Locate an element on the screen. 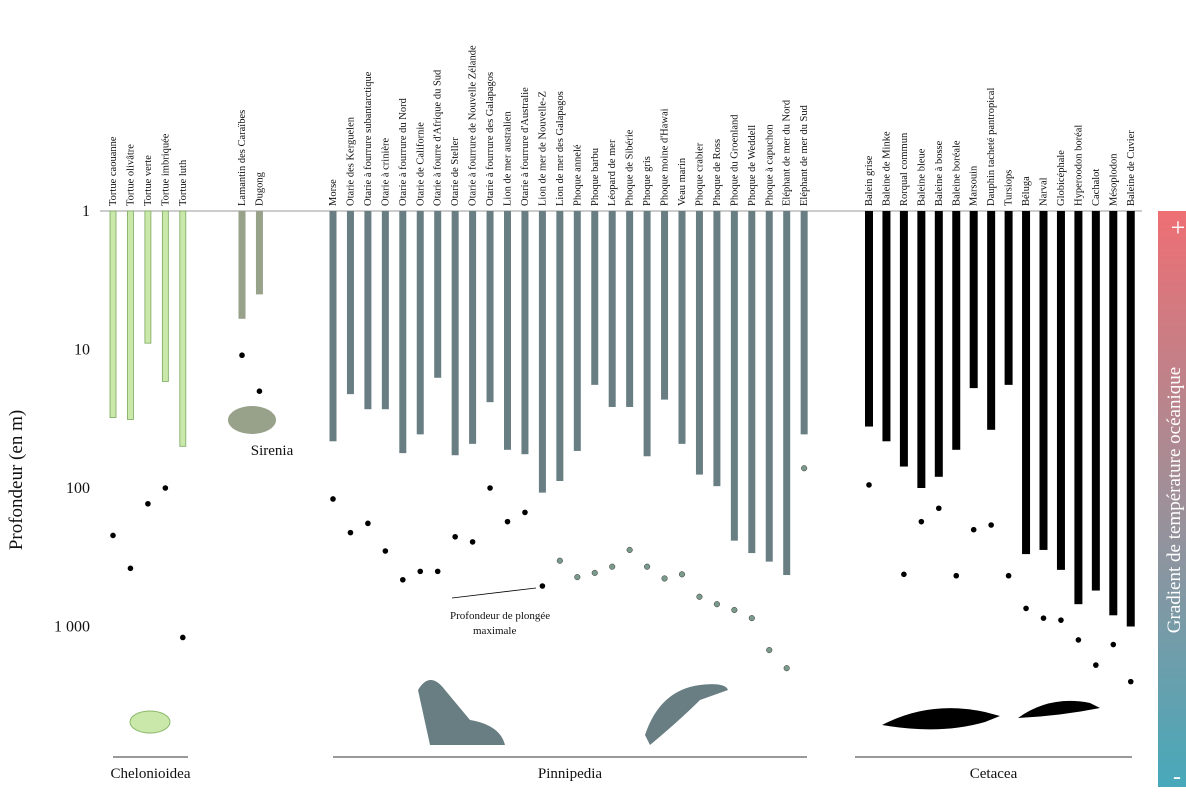 This screenshot has width=1186, height=792. category-label: Otarie de Californie is located at coordinates (420, 164).